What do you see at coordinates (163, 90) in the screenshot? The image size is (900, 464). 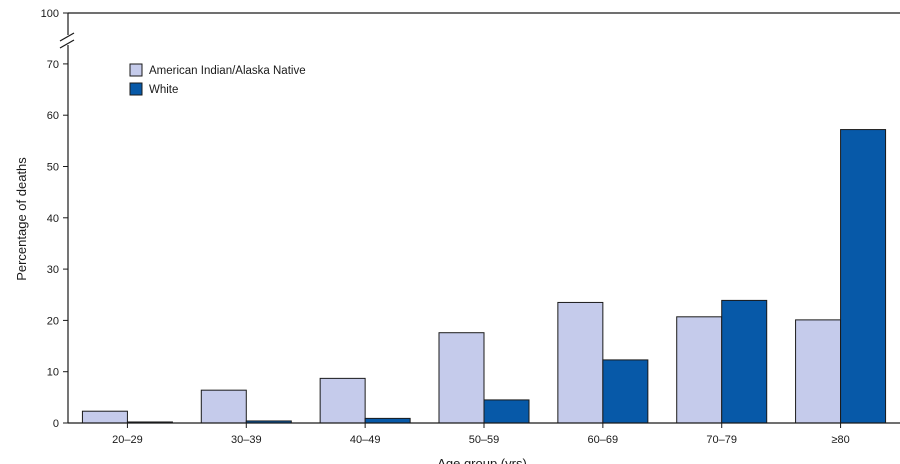 I see `legend-label-white: White` at bounding box center [163, 90].